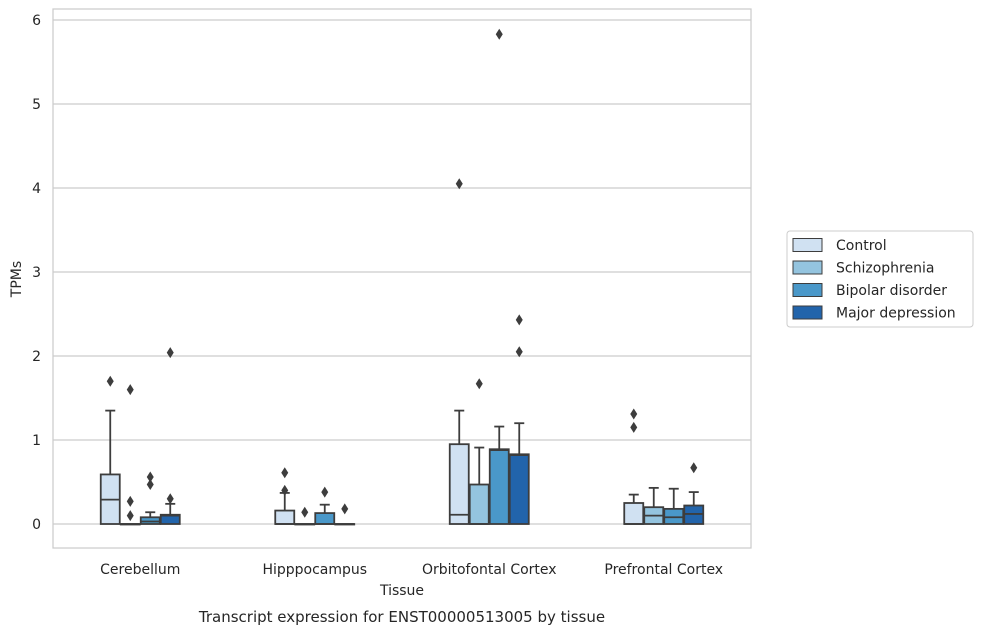  I want to click on y-tick-label: 3, so click(36, 273).